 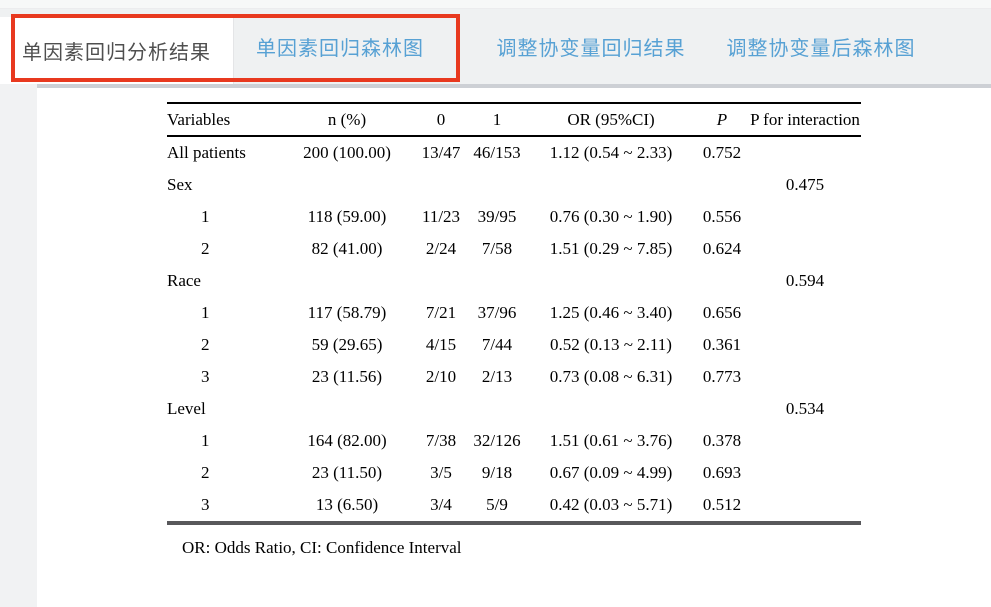 I want to click on tab-univariate-forest-plot: 单因素回归森林图, so click(x=340, y=49).